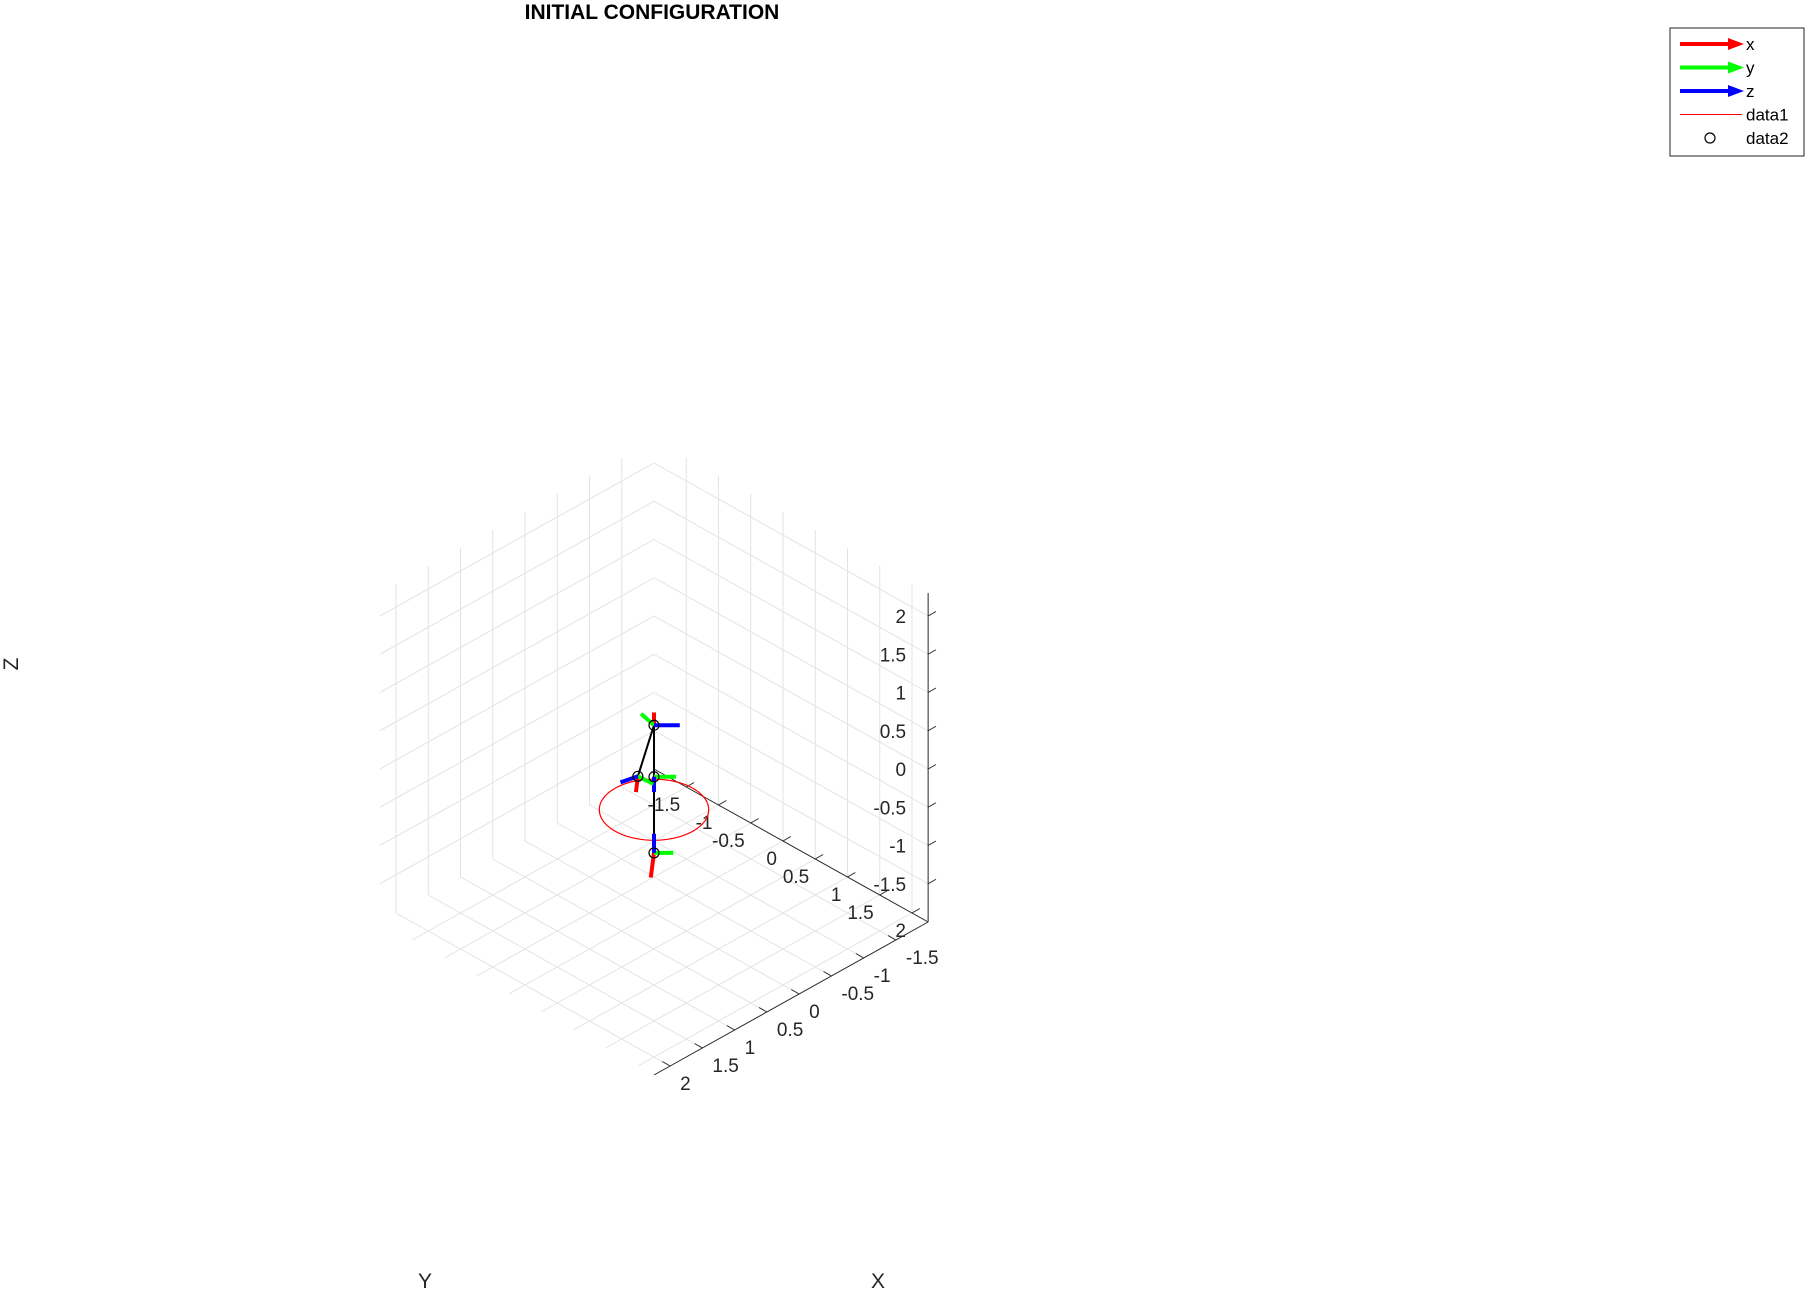 This screenshot has width=1808, height=1308. Describe the element at coordinates (664, 805) in the screenshot. I see `y-tick-label: -1.5` at that location.